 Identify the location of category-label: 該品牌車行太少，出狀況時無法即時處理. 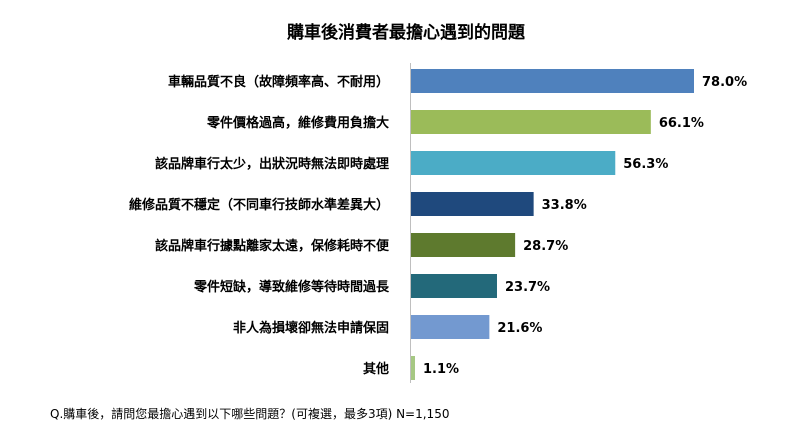
(272, 164).